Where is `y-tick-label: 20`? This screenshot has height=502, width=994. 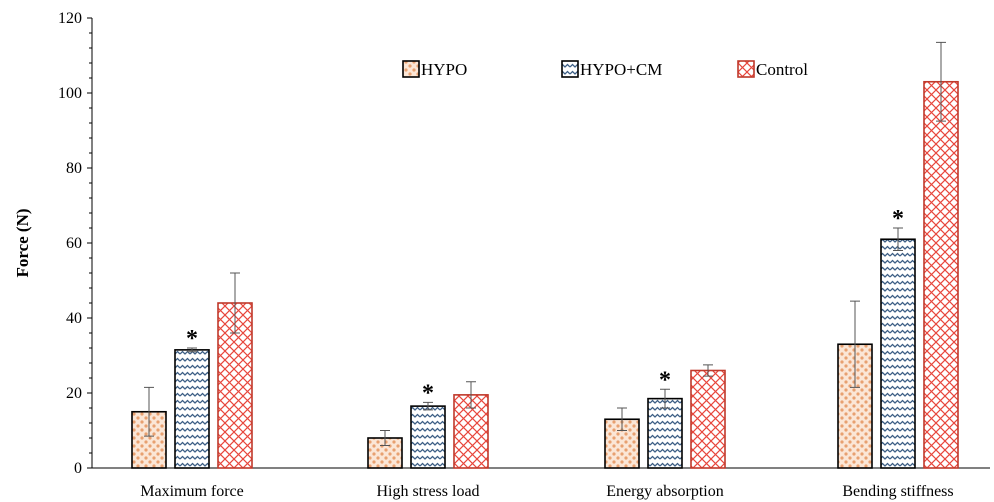 y-tick-label: 20 is located at coordinates (74, 393).